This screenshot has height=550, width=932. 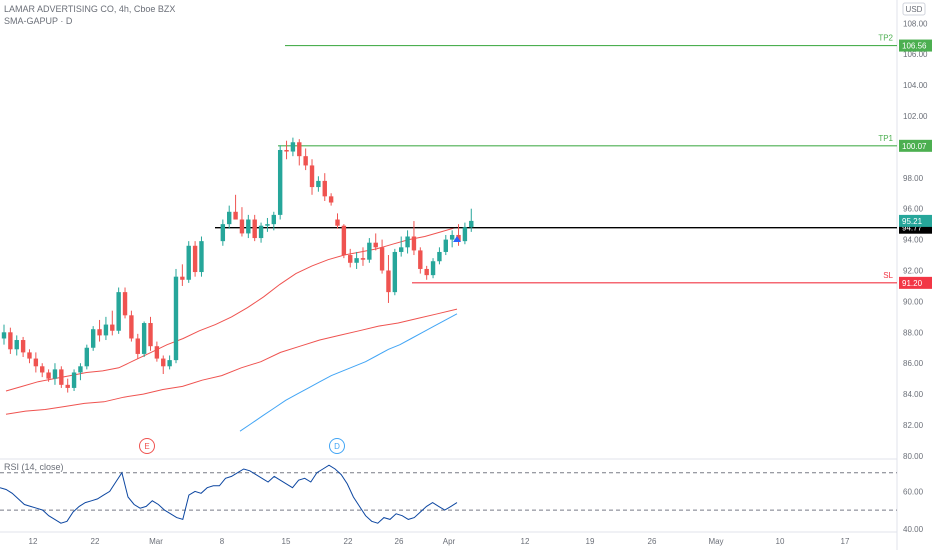 What do you see at coordinates (913, 209) in the screenshot?
I see `y-tick-label: 96.00` at bounding box center [913, 209].